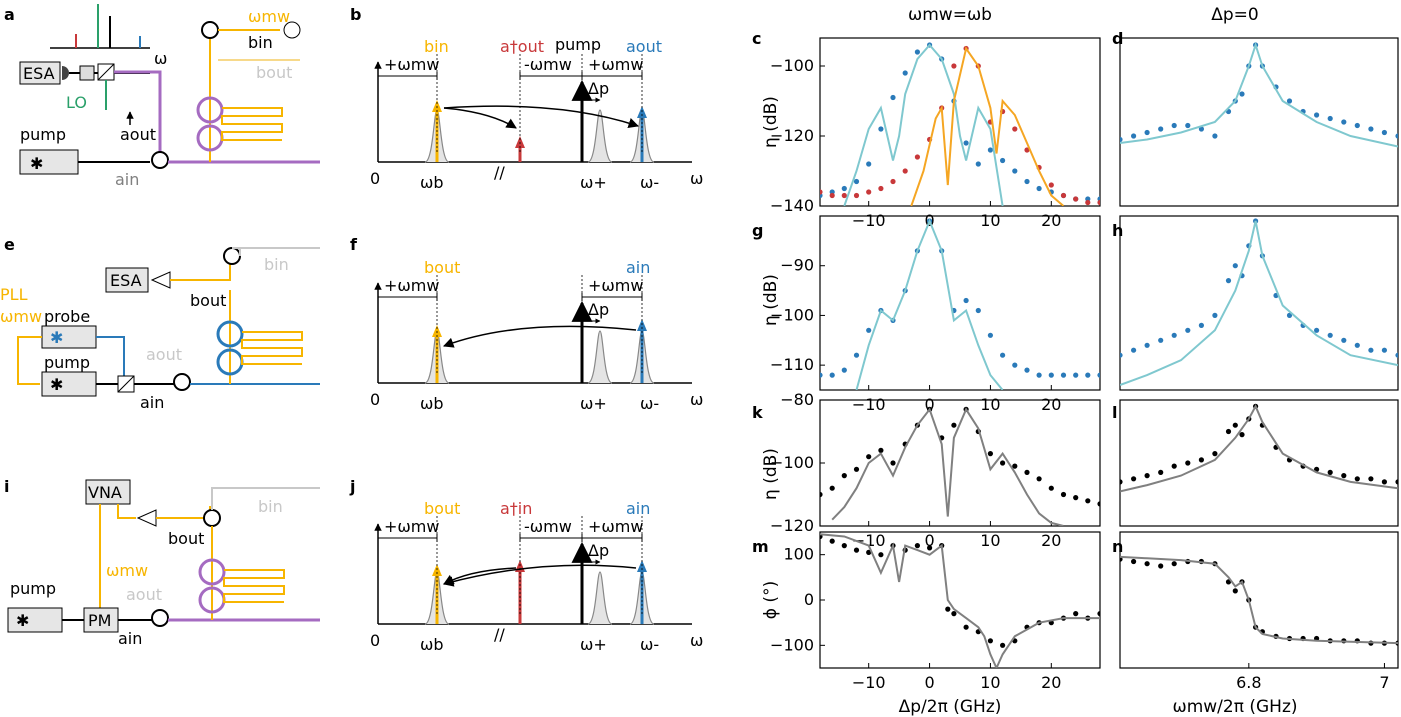  What do you see at coordinates (126, 384) in the screenshot?
I see `bs-e-diag` at bounding box center [126, 384].